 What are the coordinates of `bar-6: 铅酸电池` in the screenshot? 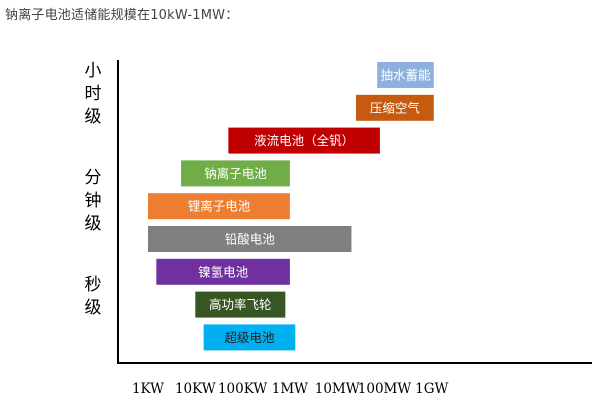 It's located at (250, 239).